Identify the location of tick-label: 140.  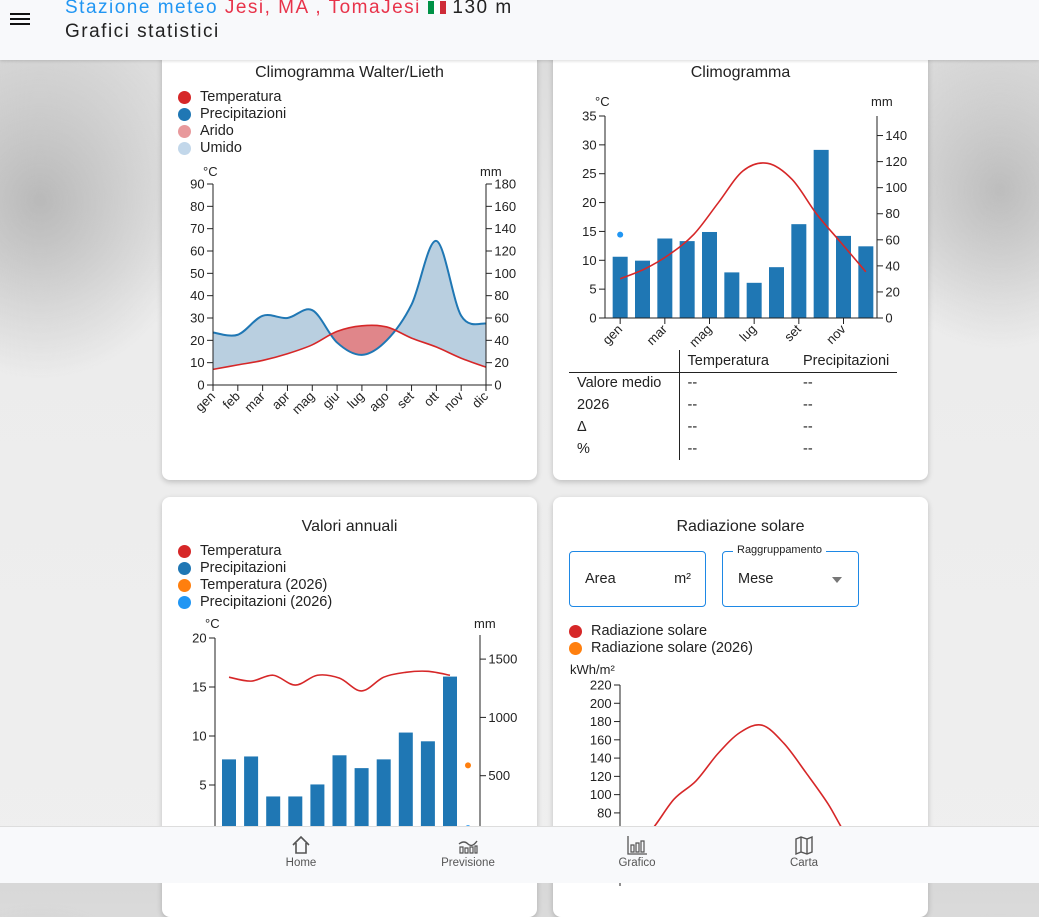
(505, 228).